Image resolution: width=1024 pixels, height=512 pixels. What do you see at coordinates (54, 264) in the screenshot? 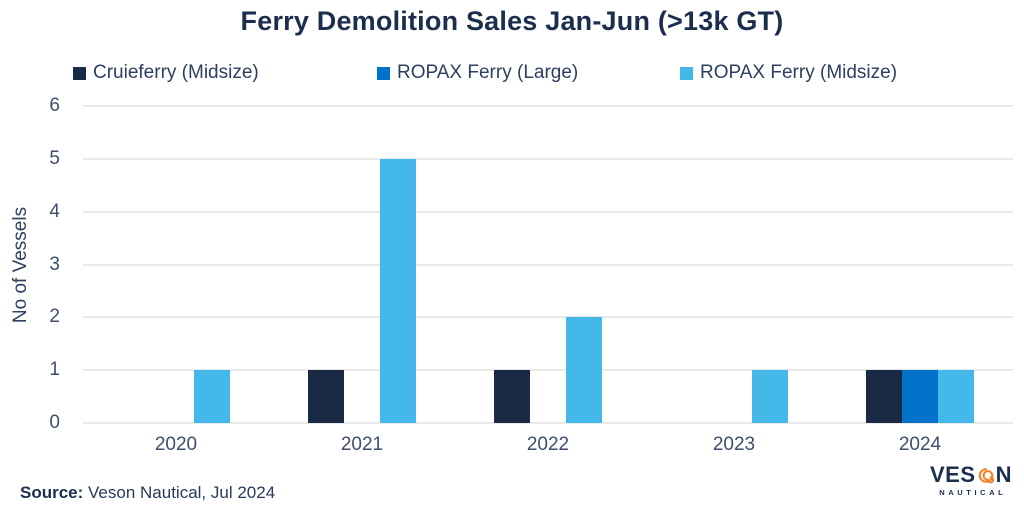
I see `y-tick-label-3: 3` at bounding box center [54, 264].